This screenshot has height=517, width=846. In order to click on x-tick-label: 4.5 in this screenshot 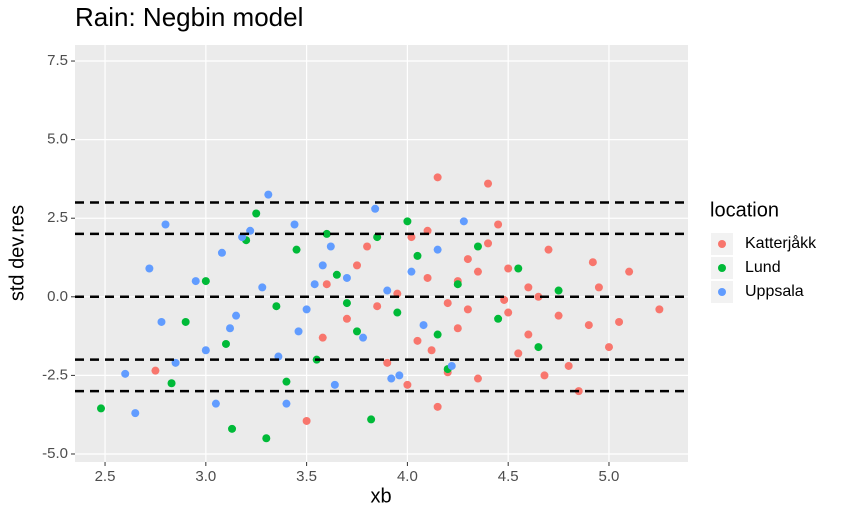, I will do `click(508, 476)`.